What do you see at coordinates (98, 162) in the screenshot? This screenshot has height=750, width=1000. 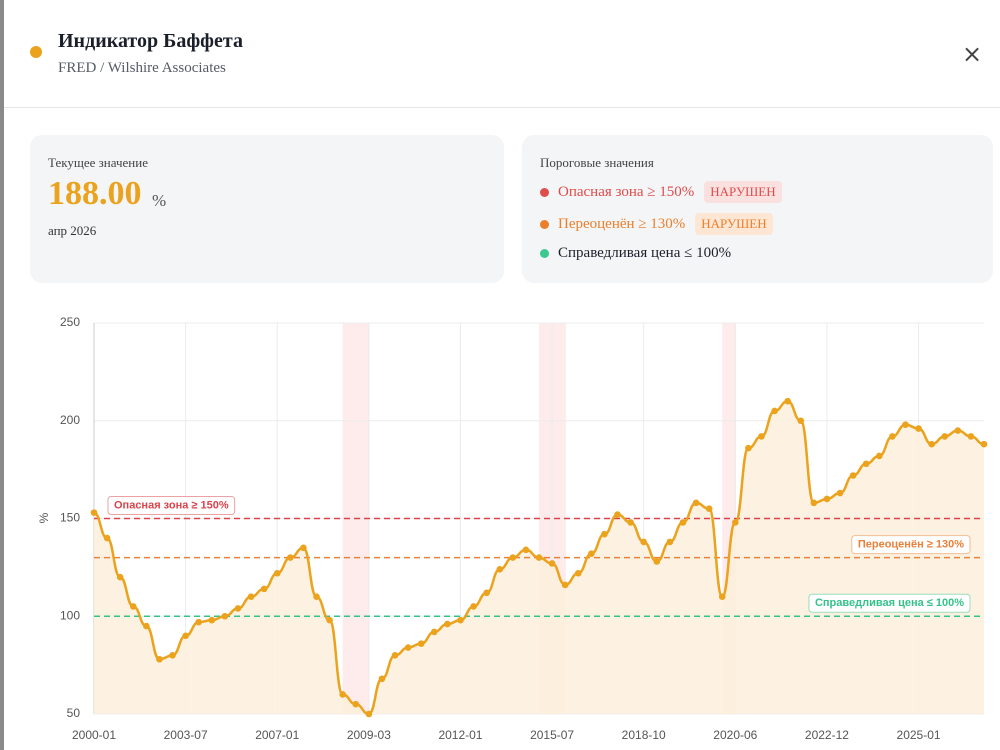 I see `label: Текущее значение` at bounding box center [98, 162].